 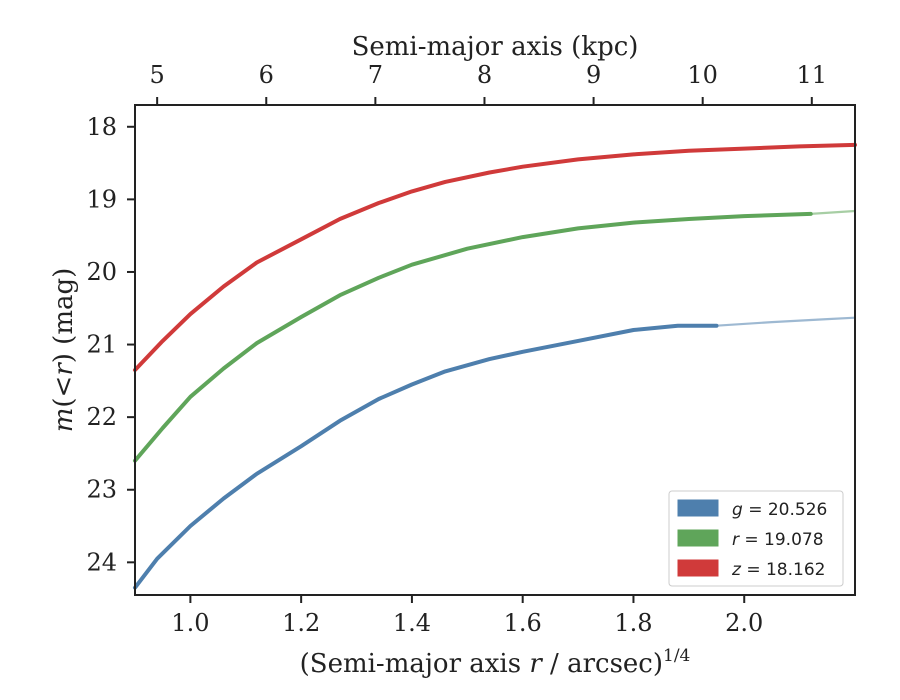 What do you see at coordinates (101, 127) in the screenshot?
I see `y-tick-label: 18` at bounding box center [101, 127].